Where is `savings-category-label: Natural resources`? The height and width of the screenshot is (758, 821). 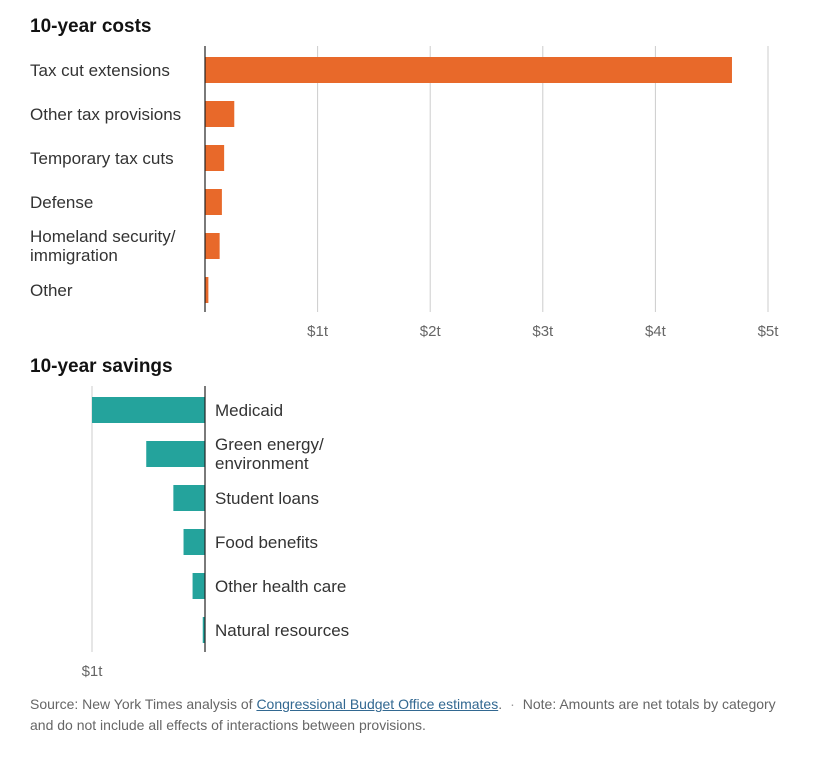
savings-category-label: Natural resources is located at coordinates (282, 630).